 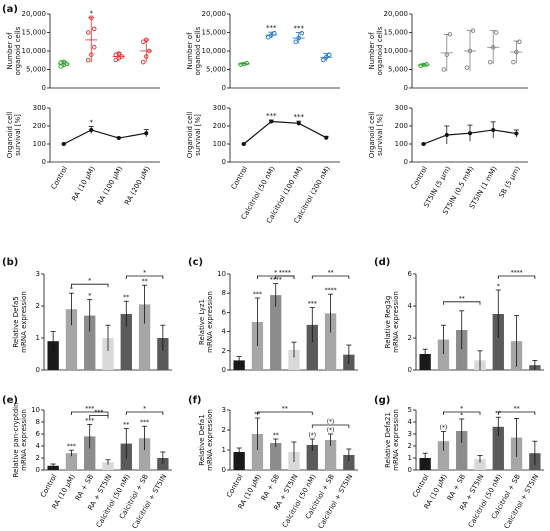 What do you see at coordinates (410, 410) in the screenshot?
I see `y-tick-label: 5` at bounding box center [410, 410].